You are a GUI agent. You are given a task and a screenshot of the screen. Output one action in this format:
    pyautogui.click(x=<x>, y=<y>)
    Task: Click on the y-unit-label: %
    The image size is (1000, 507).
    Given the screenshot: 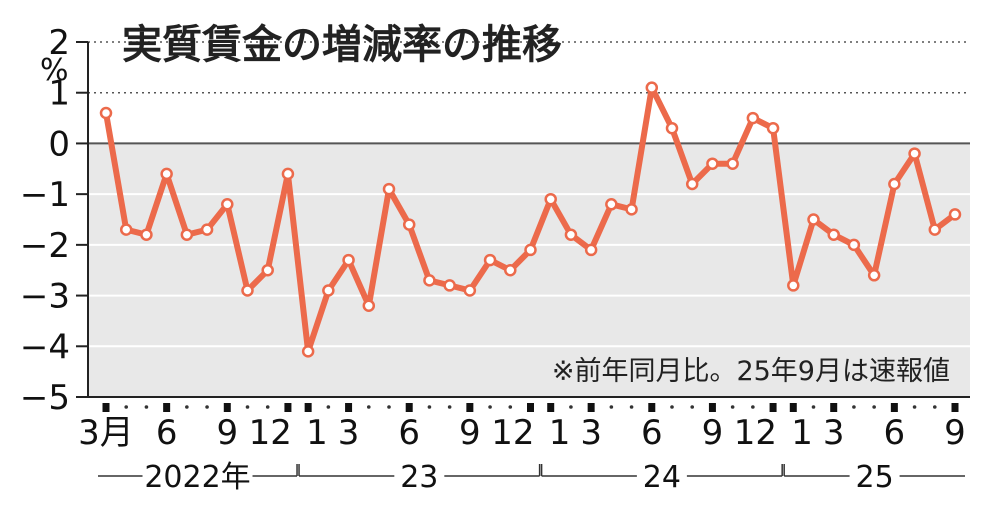 What is the action you would take?
    pyautogui.click(x=54, y=70)
    